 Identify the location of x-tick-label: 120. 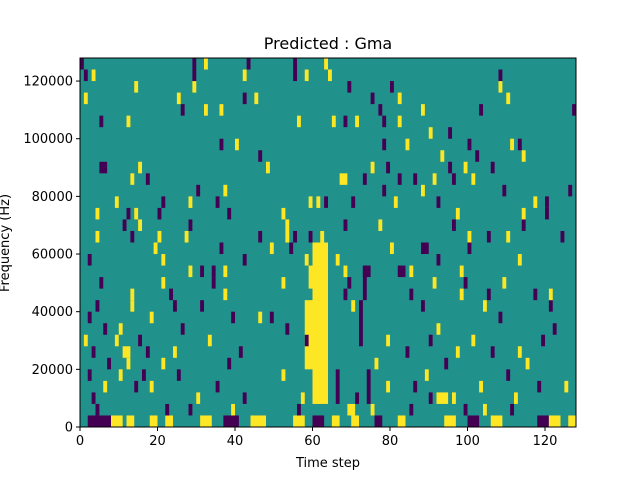
(545, 441).